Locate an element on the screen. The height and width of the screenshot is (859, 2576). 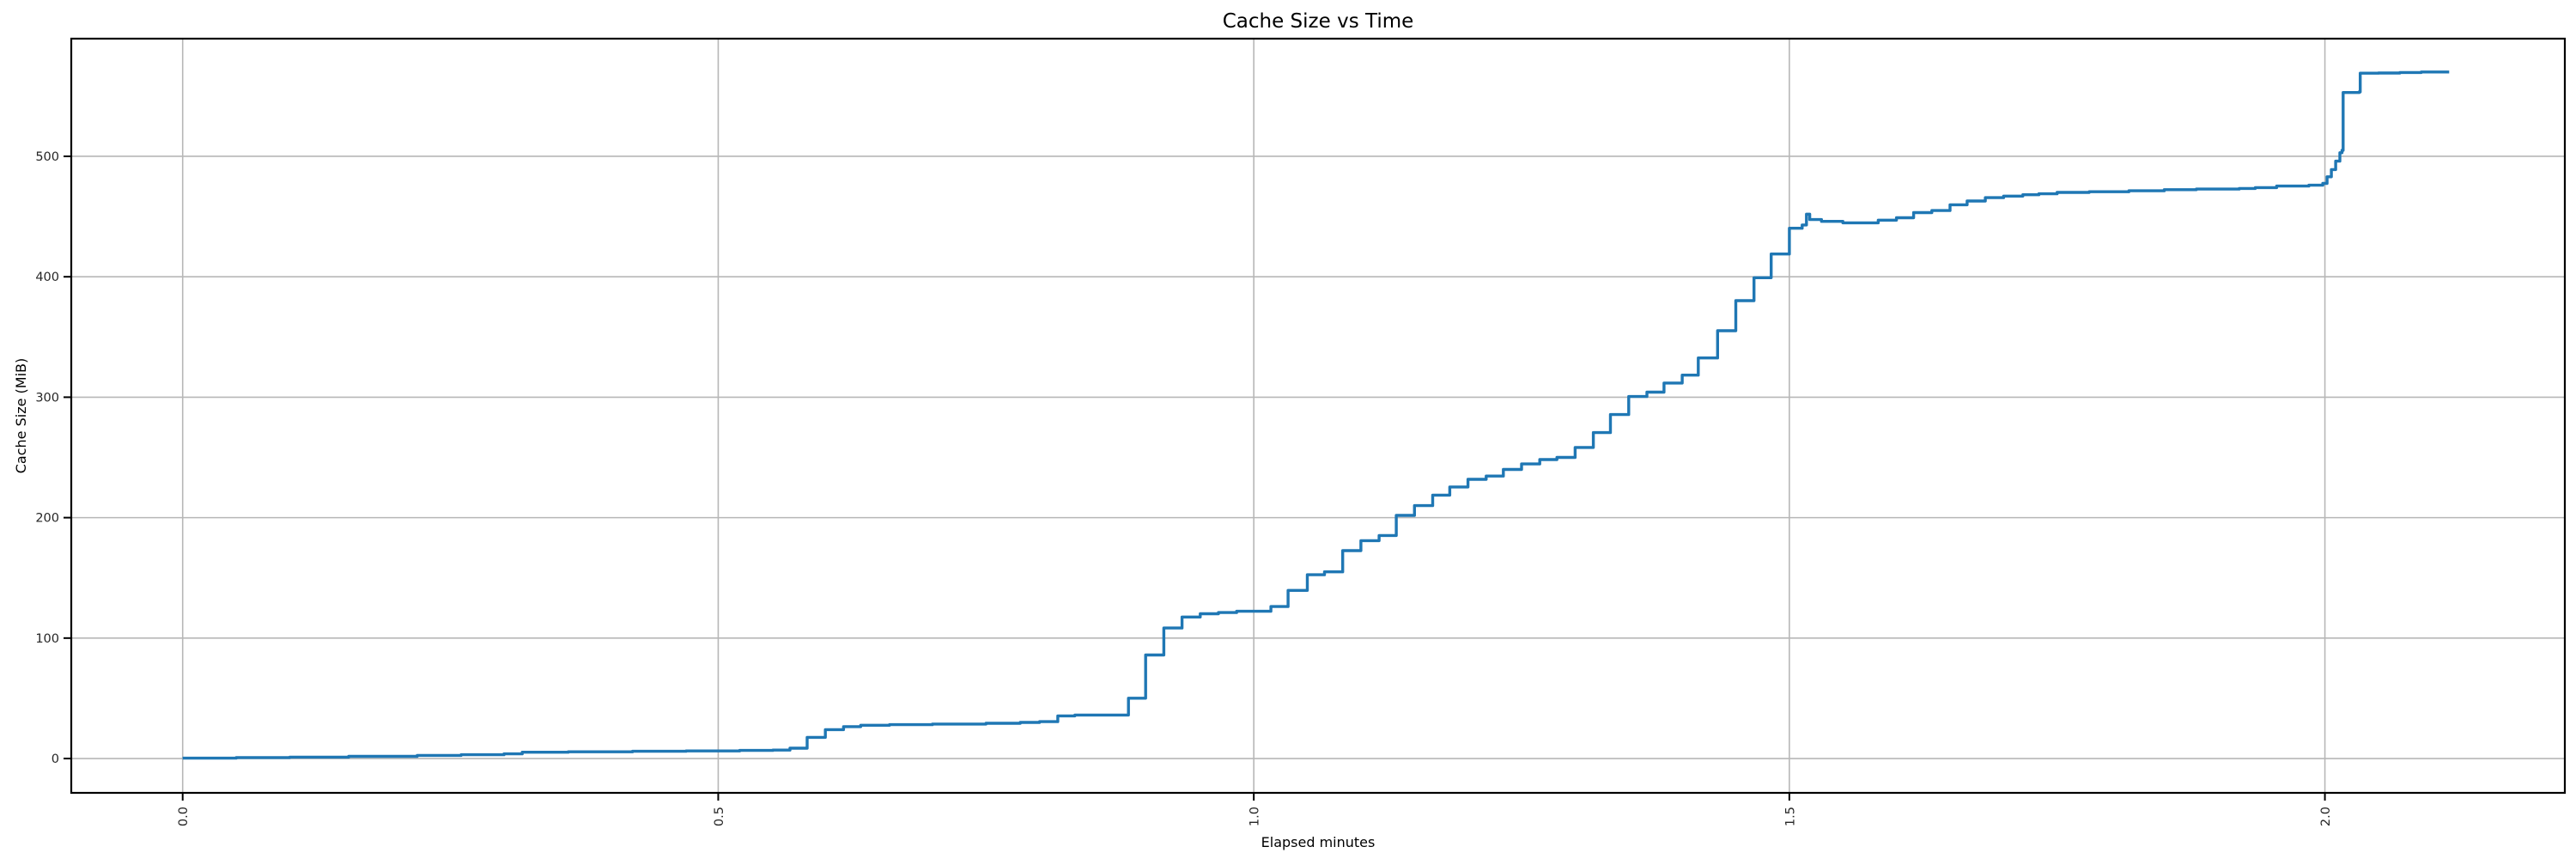
x-tick-label: 1.5 is located at coordinates (1790, 816).